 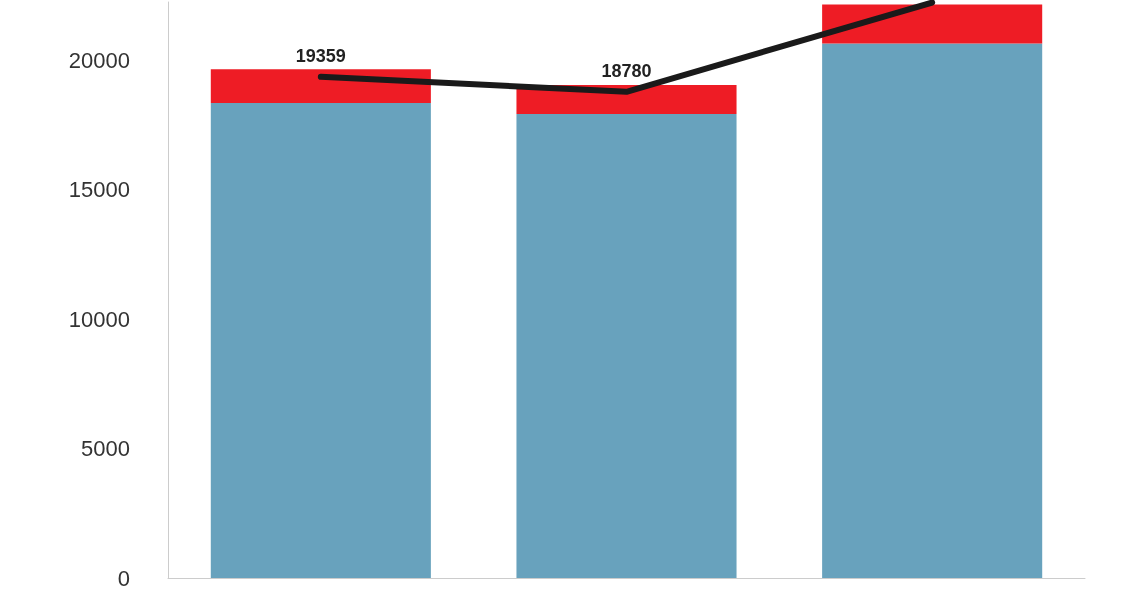 What do you see at coordinates (320, 55) in the screenshot?
I see `data-label: 19359` at bounding box center [320, 55].